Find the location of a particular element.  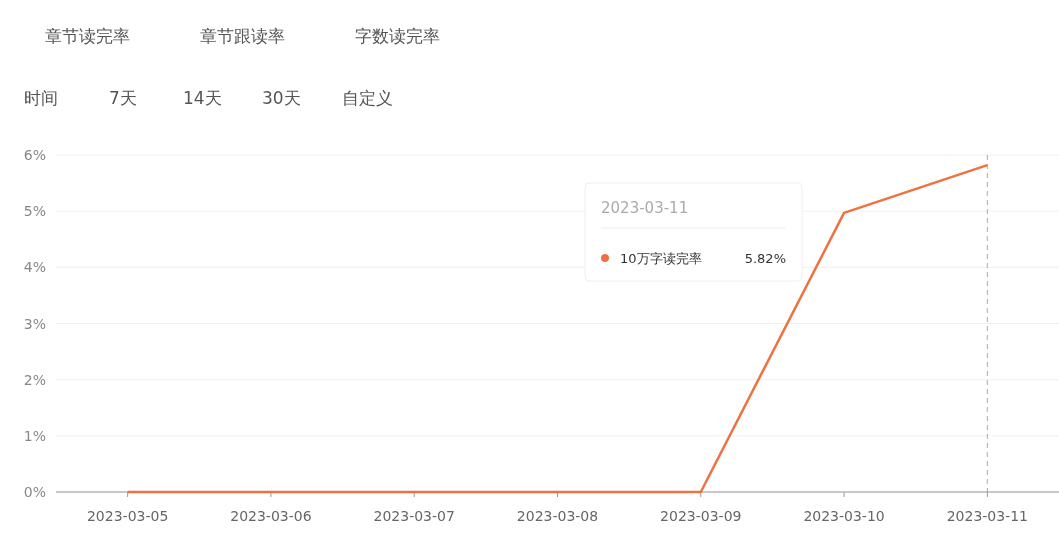

text: 自定义 is located at coordinates (367, 98).